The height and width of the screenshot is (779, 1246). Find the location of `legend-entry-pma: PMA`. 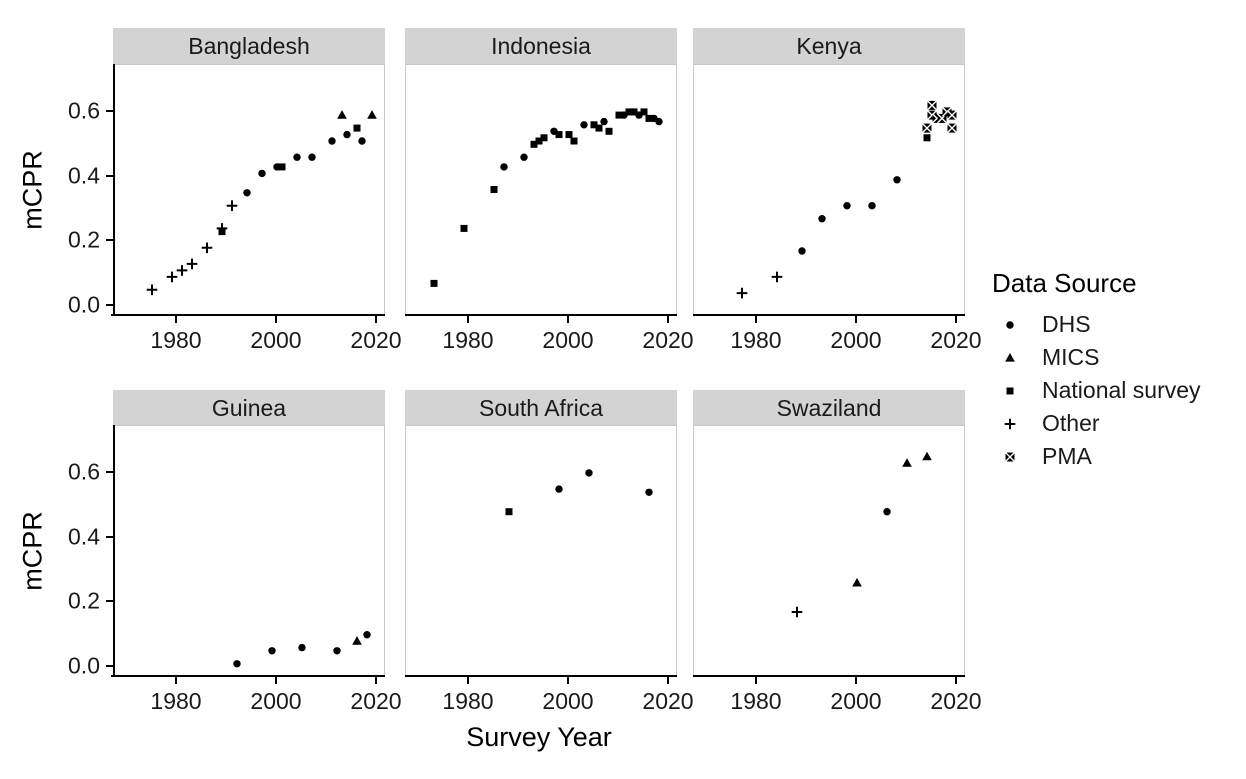

legend-entry-pma: PMA is located at coordinates (1096, 456).